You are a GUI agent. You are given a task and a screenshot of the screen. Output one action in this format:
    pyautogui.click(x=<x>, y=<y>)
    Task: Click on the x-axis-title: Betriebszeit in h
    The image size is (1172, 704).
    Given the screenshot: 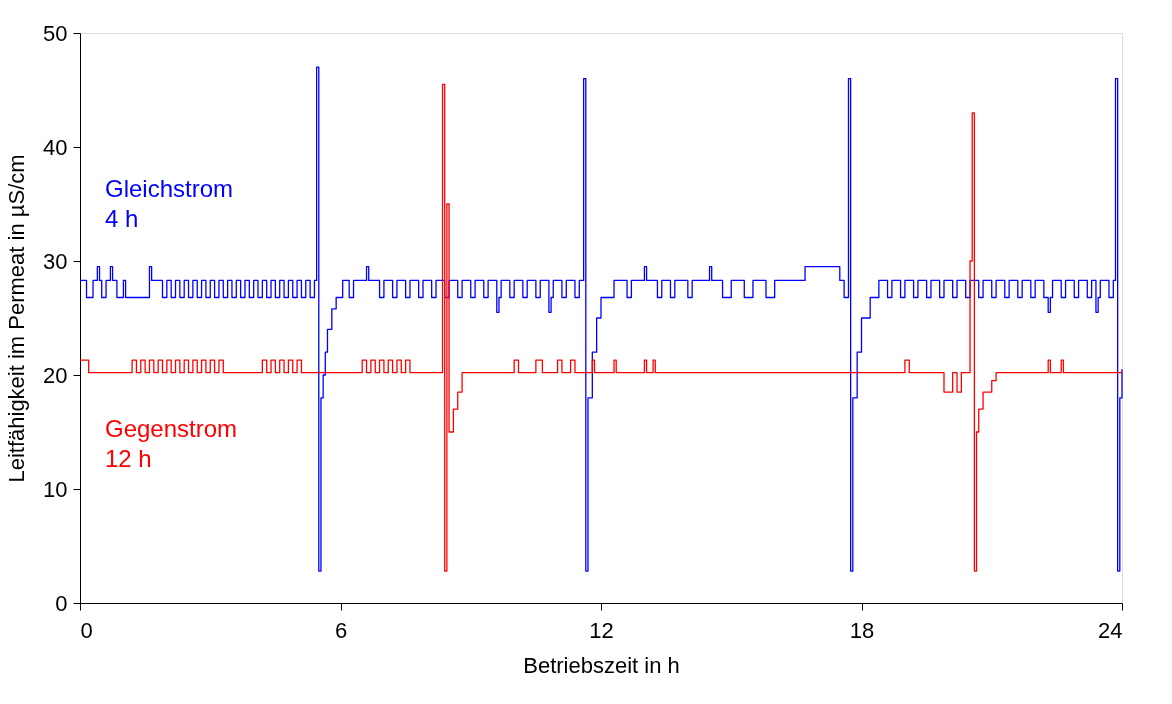 What is the action you would take?
    pyautogui.click(x=601, y=665)
    